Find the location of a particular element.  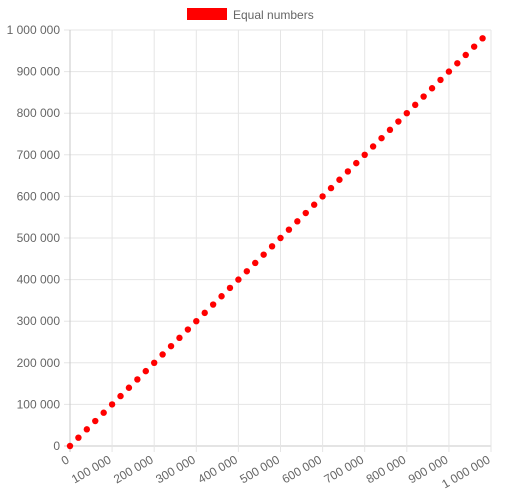

x-tick-label: 0 is located at coordinates (65, 460).